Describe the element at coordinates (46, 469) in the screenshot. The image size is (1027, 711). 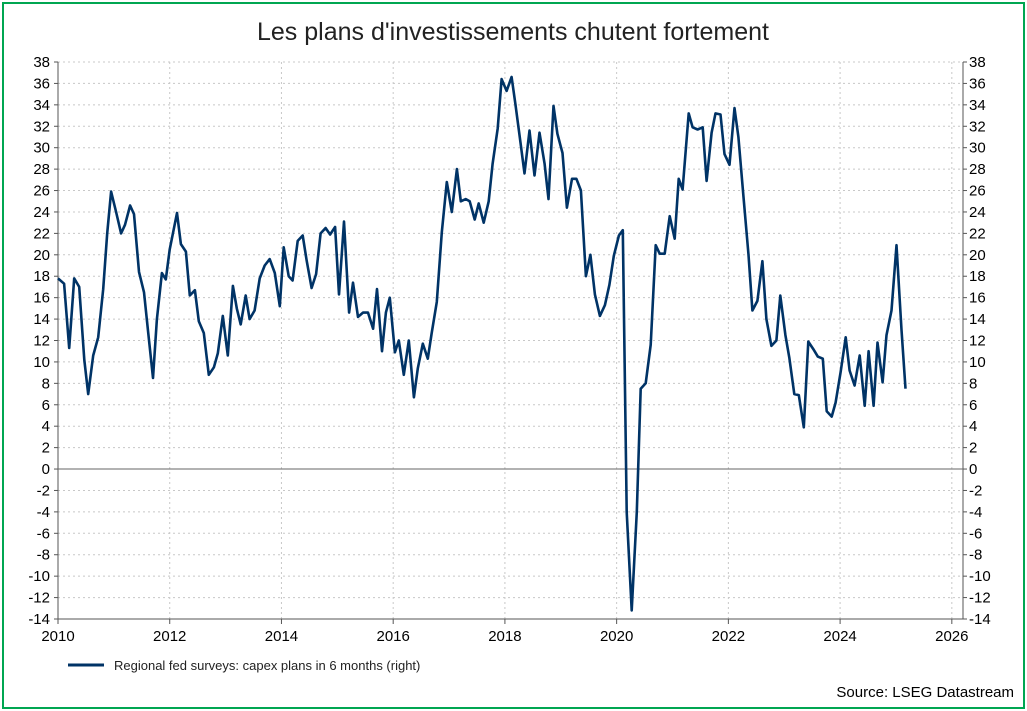
I see `y-tick-label-left: 0` at that location.